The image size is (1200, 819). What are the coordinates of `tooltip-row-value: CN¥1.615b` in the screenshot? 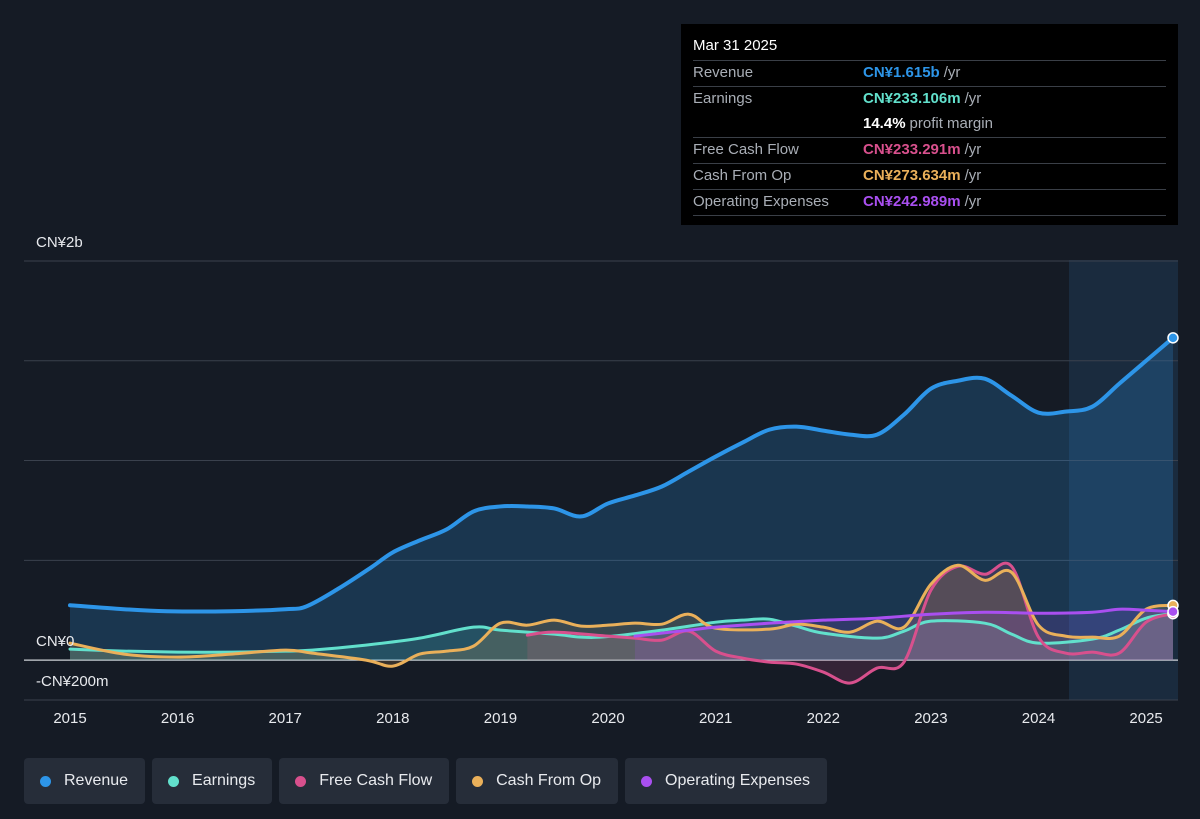 It's located at (901, 72).